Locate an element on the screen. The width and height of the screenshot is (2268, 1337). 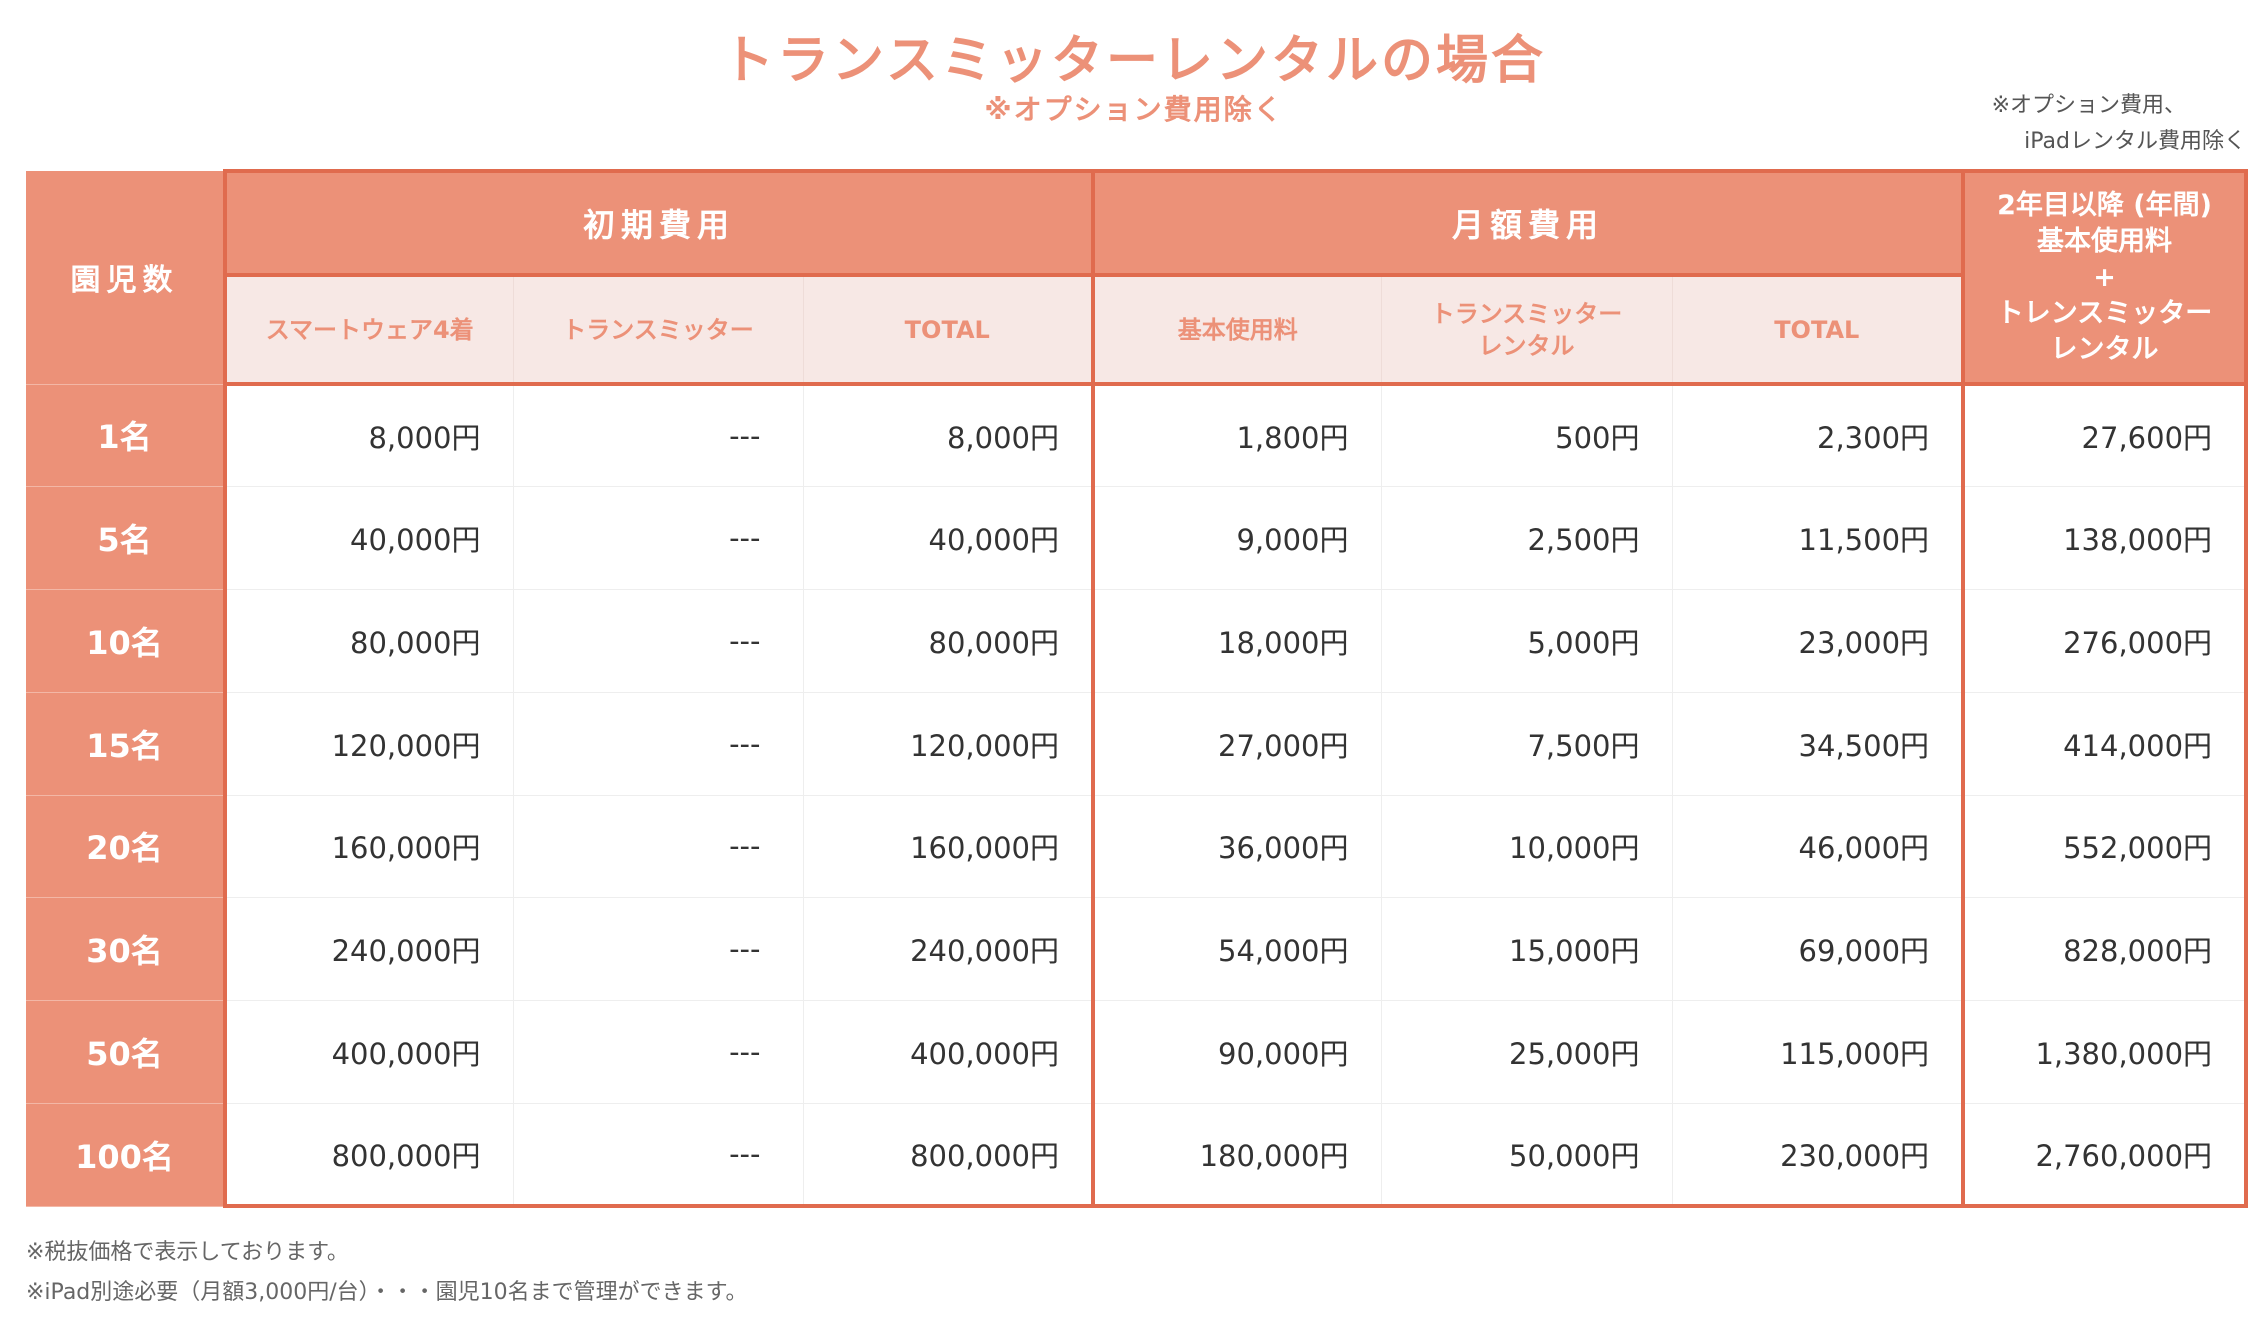
yearly-header-line: レンタル is located at coordinates (2104, 349).